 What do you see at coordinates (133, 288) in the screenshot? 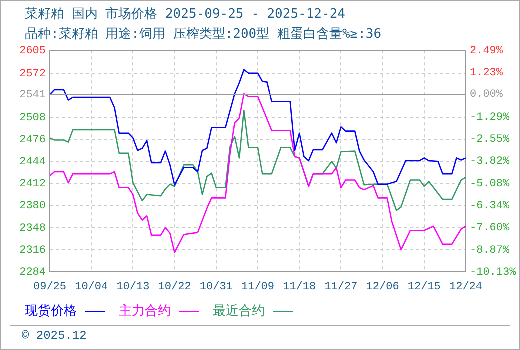
I see `x-tick-label: 10/13` at bounding box center [133, 288].